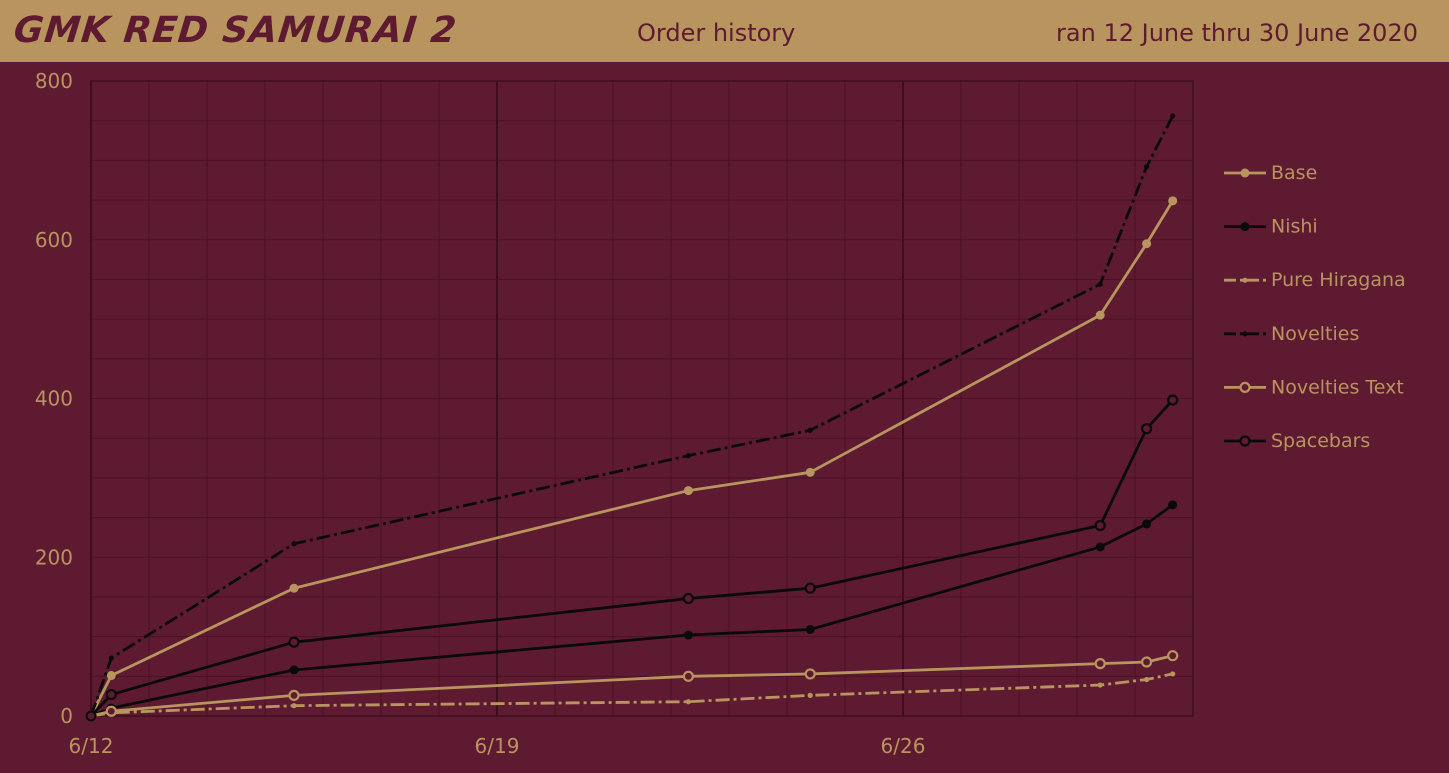 The width and height of the screenshot is (1449, 773). Describe the element at coordinates (1337, 387) in the screenshot. I see `legend-label: Novelties Text` at that location.